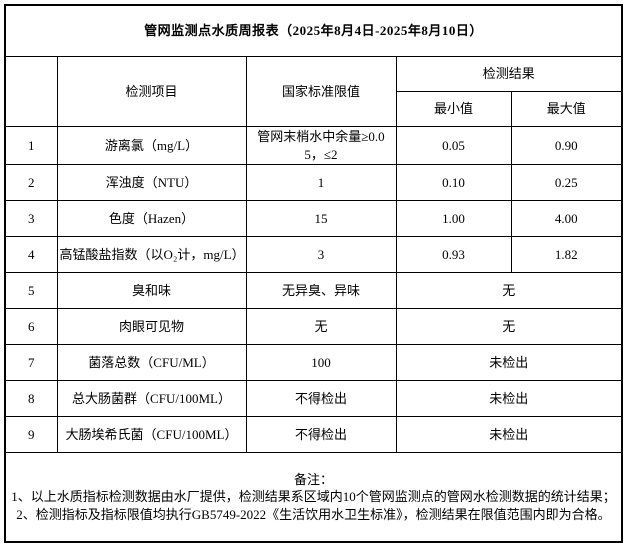  I want to click on header-limit: 国家标准限值, so click(321, 91).